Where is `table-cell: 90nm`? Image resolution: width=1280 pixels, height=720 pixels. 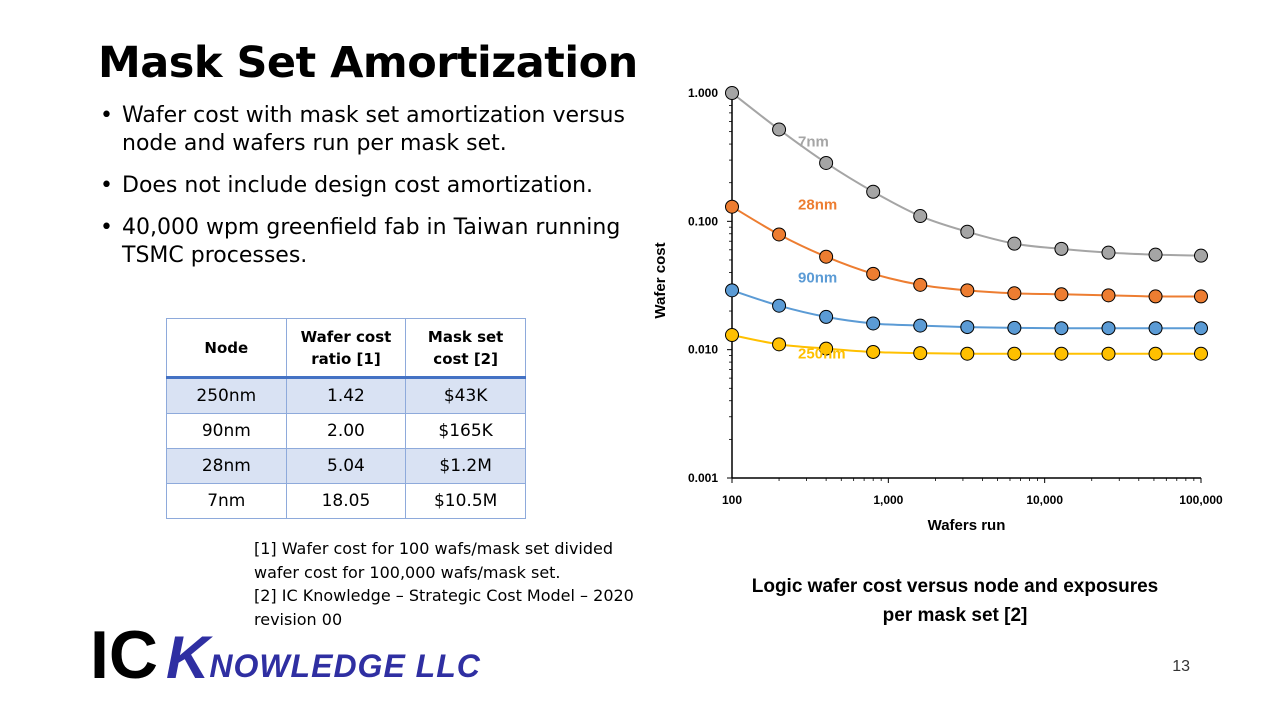 table-cell: 90nm is located at coordinates (226, 431).